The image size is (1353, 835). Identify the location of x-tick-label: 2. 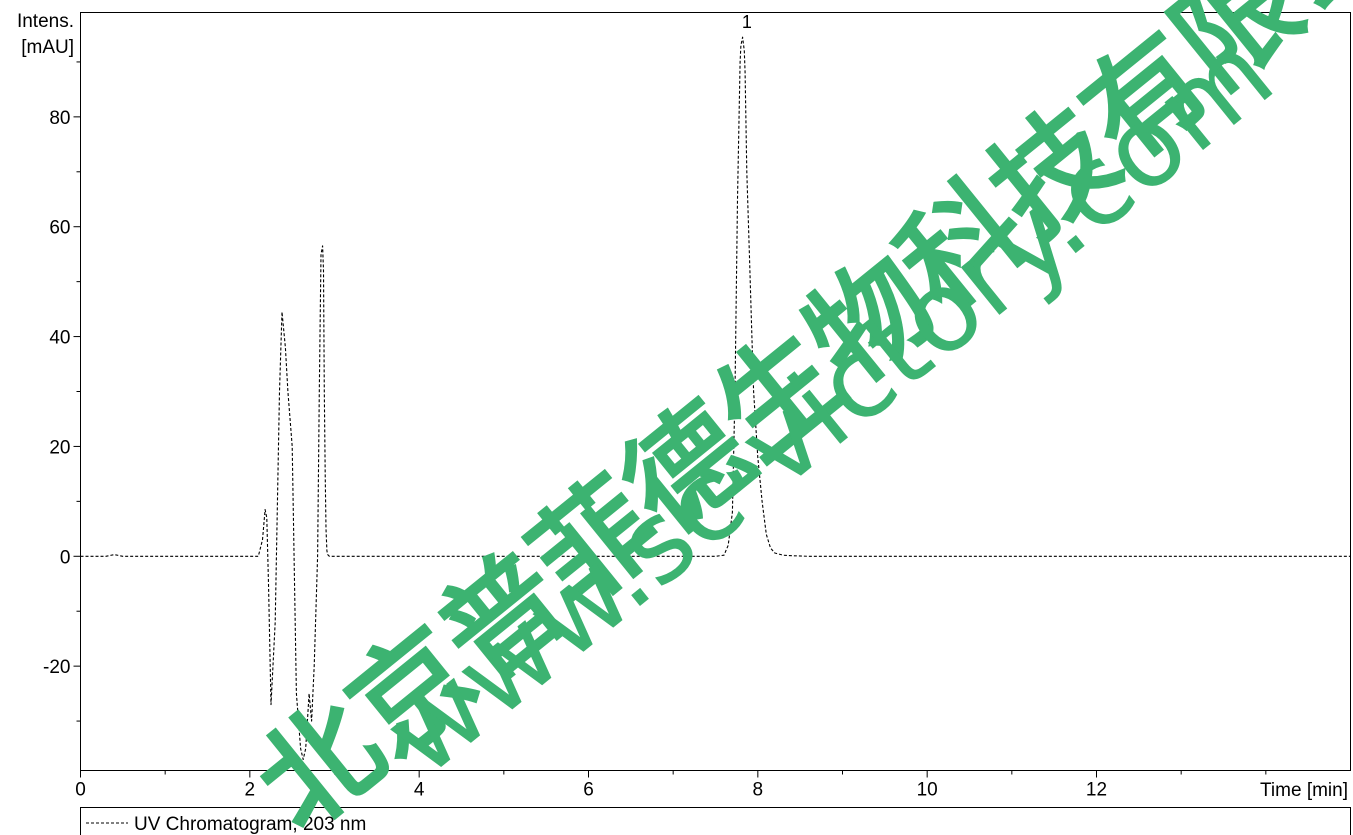
(250, 790).